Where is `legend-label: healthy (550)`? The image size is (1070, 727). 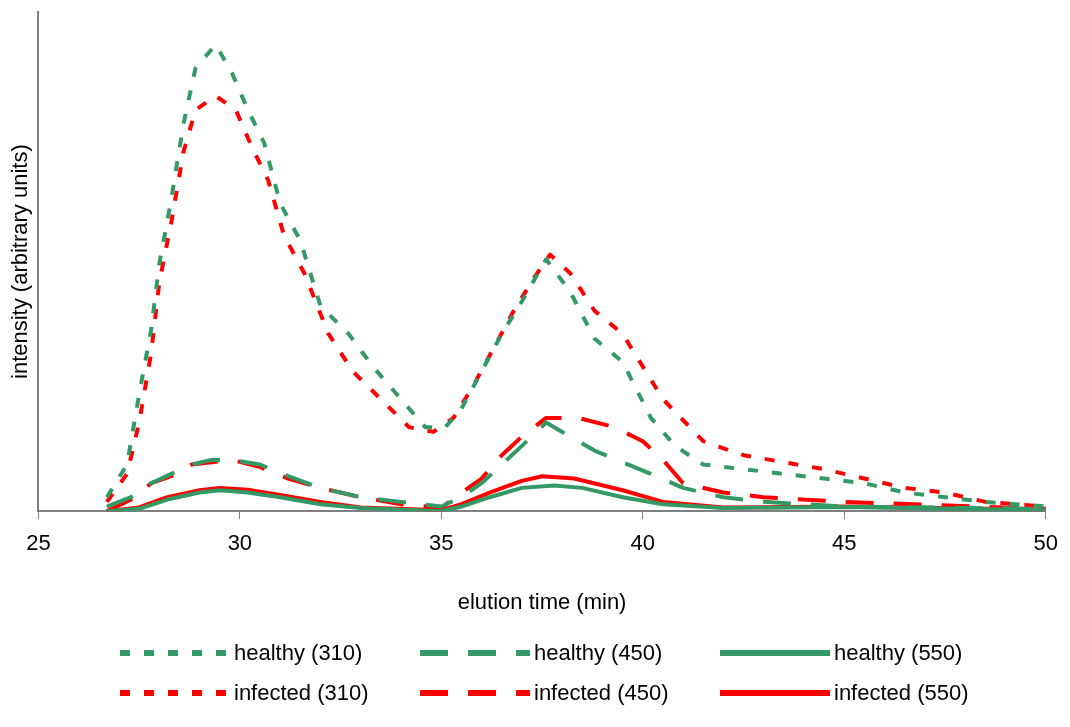 legend-label: healthy (550) is located at coordinates (898, 653).